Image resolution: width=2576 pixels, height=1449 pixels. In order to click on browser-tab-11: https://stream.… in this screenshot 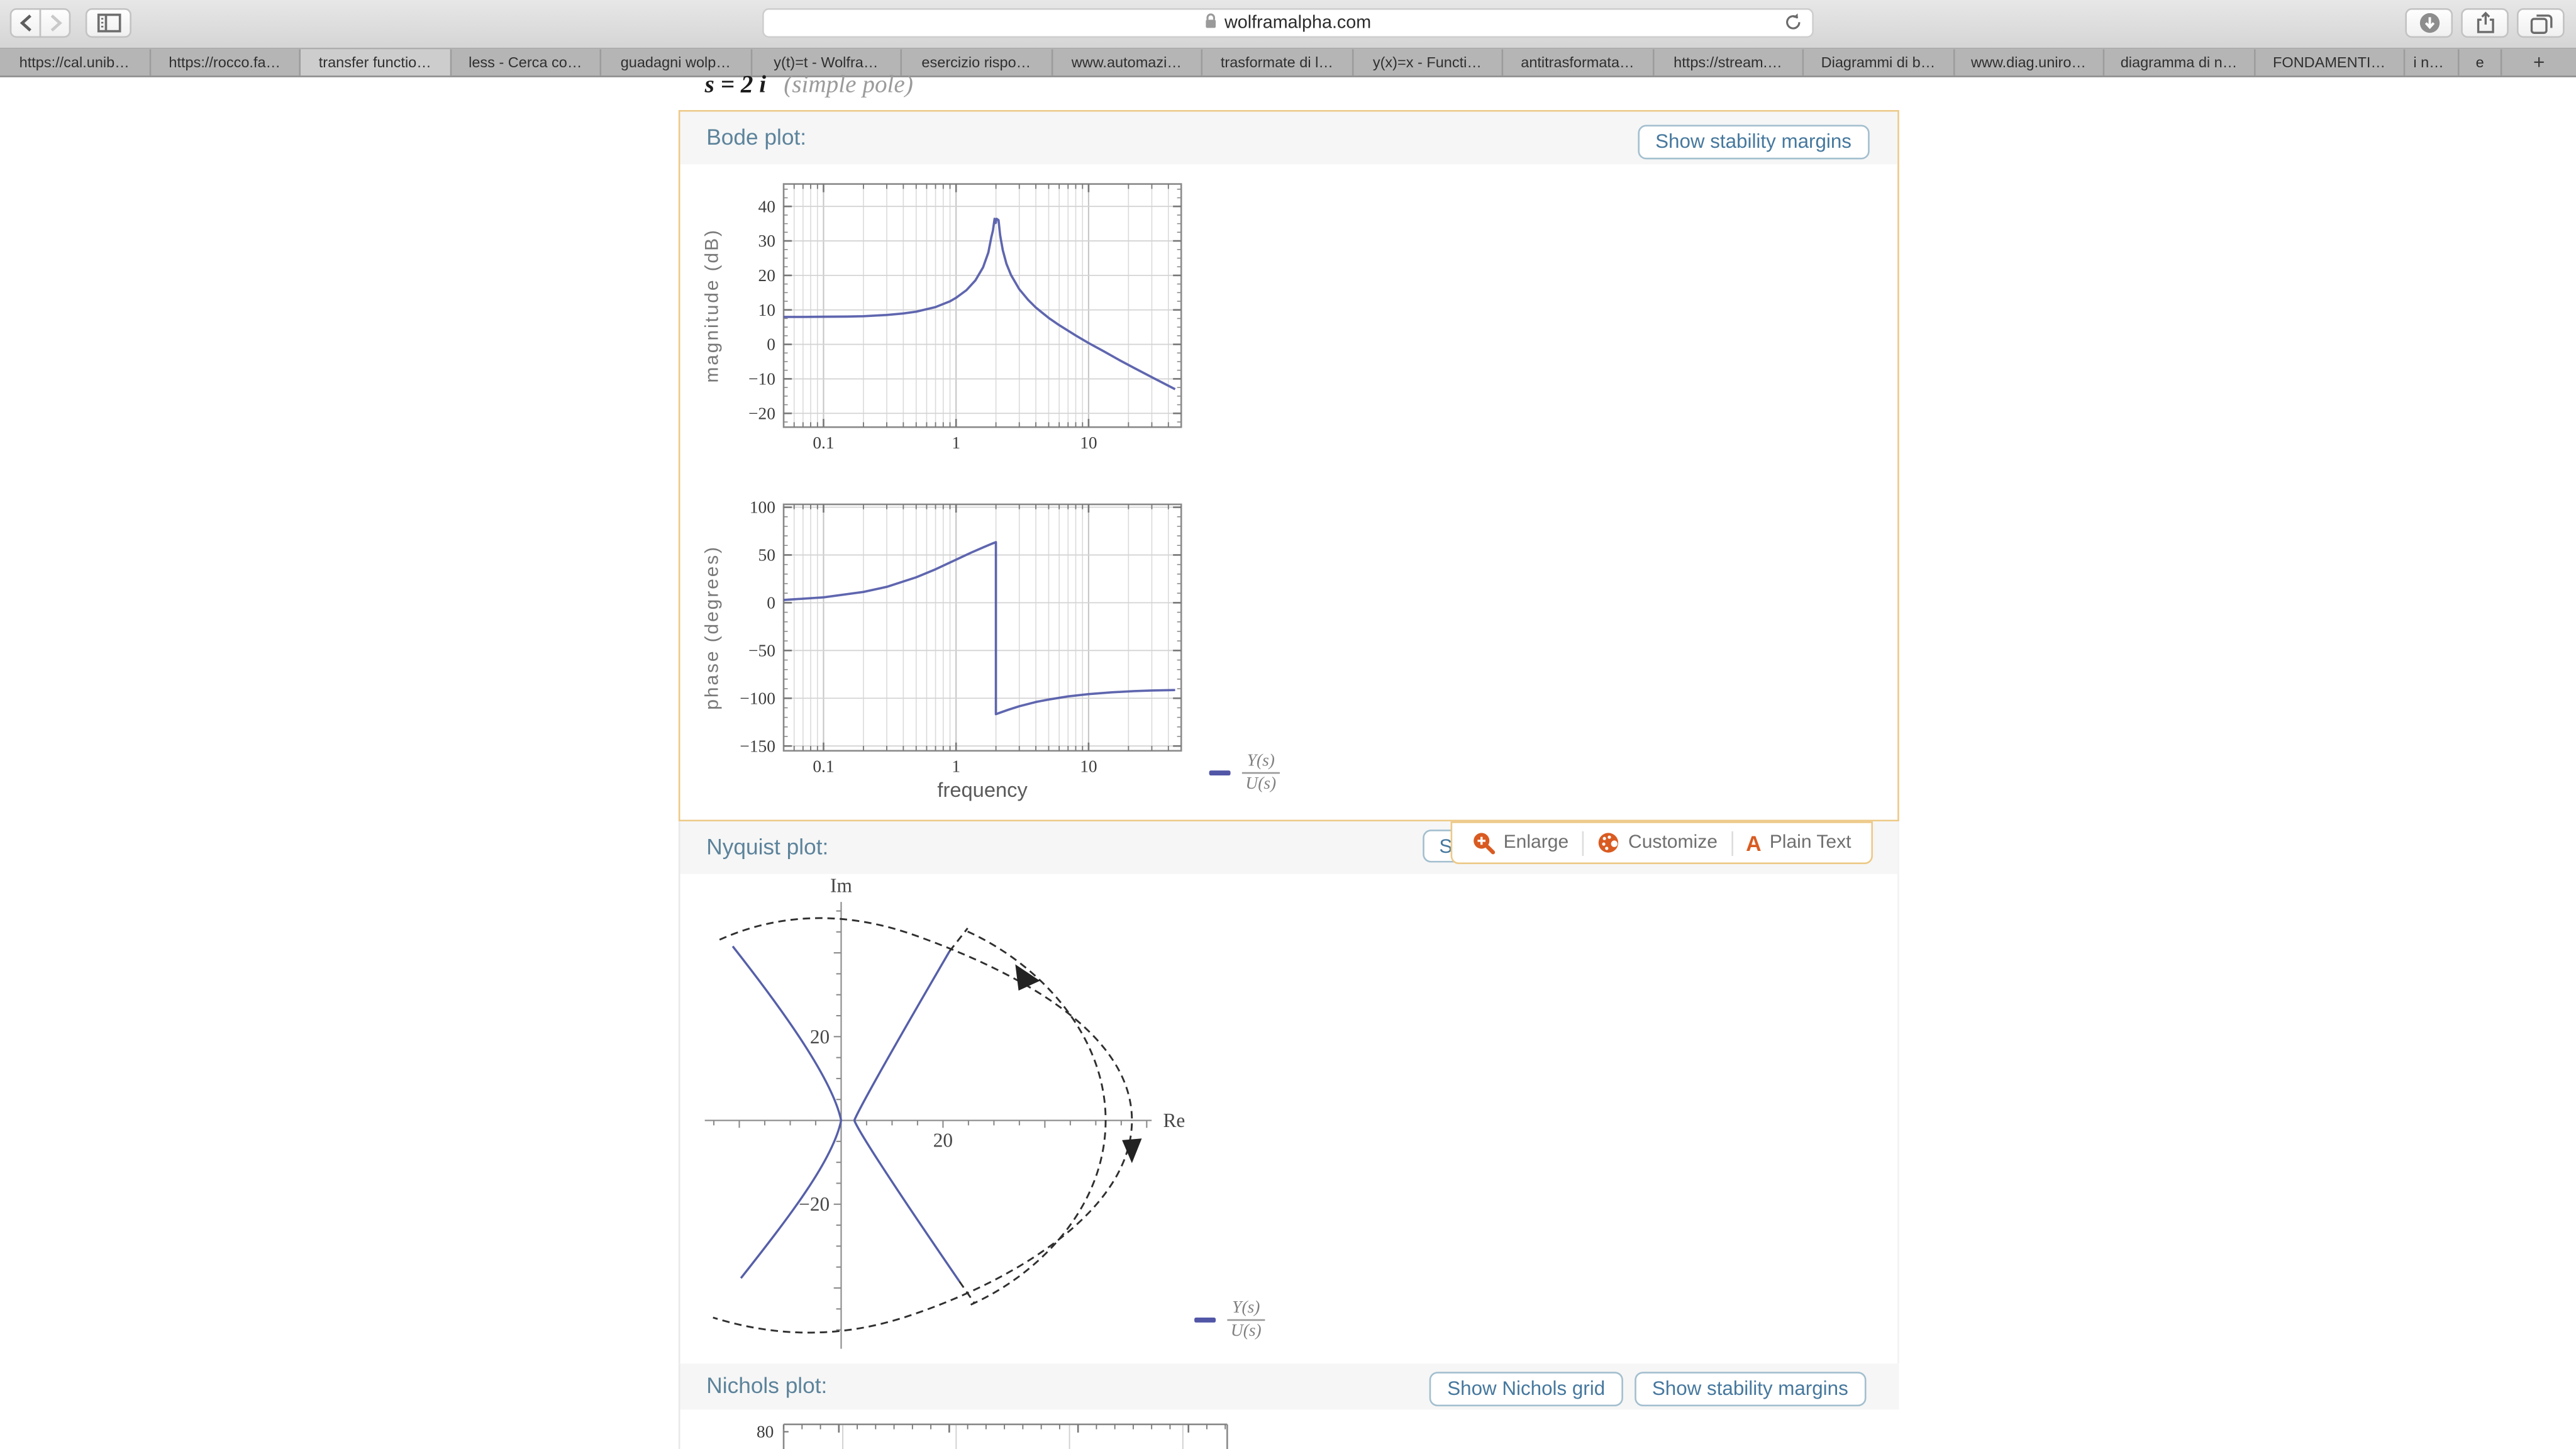, I will do `click(1728, 62)`.